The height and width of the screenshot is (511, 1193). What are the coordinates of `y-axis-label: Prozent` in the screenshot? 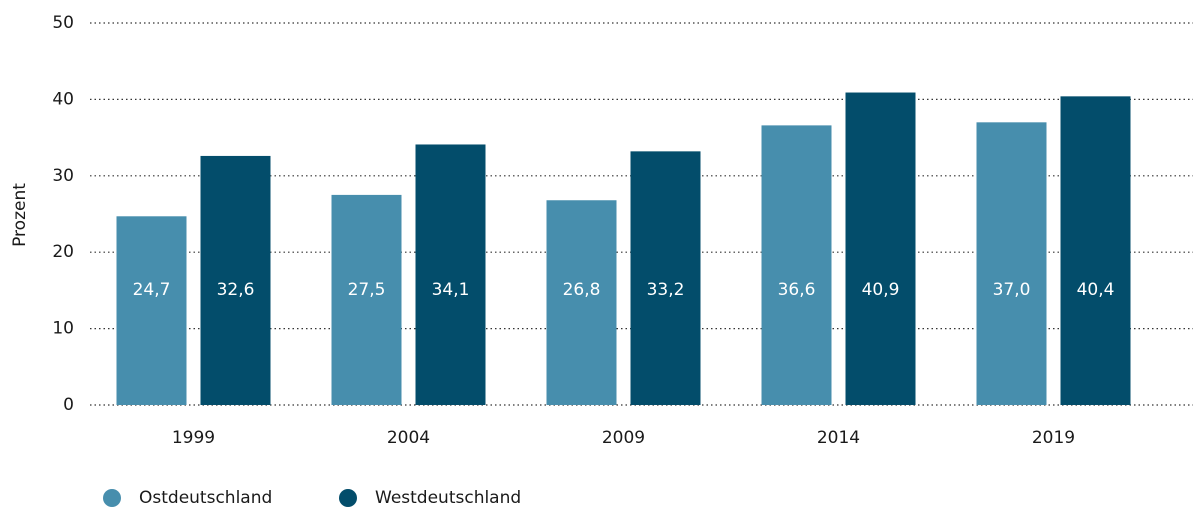 It's located at (20, 215).